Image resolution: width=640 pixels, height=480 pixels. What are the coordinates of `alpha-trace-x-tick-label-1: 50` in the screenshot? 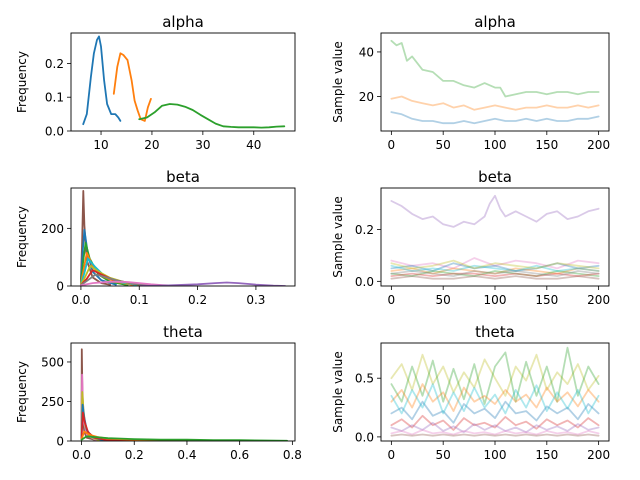 It's located at (443, 145).